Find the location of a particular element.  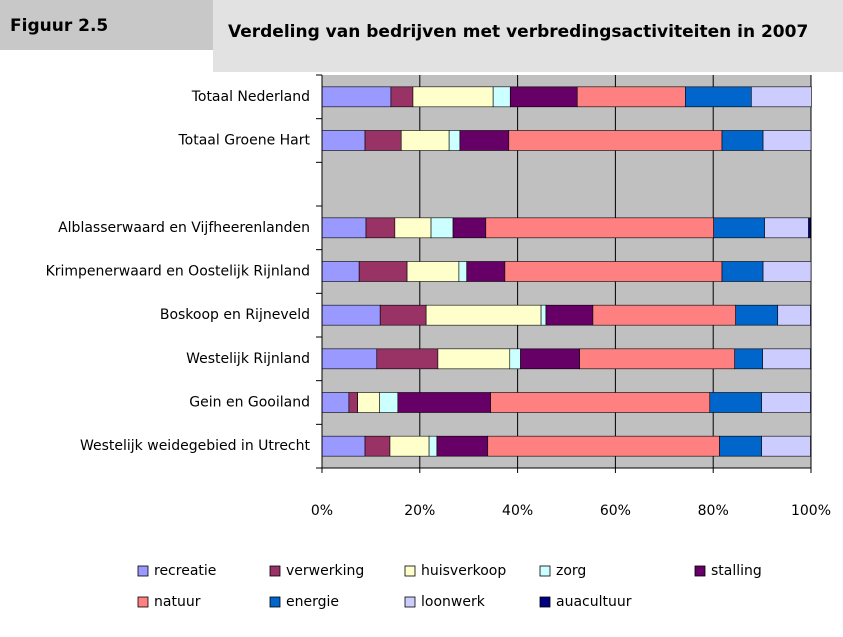

y-tick-label: Totaal Groene Hart is located at coordinates (244, 141).